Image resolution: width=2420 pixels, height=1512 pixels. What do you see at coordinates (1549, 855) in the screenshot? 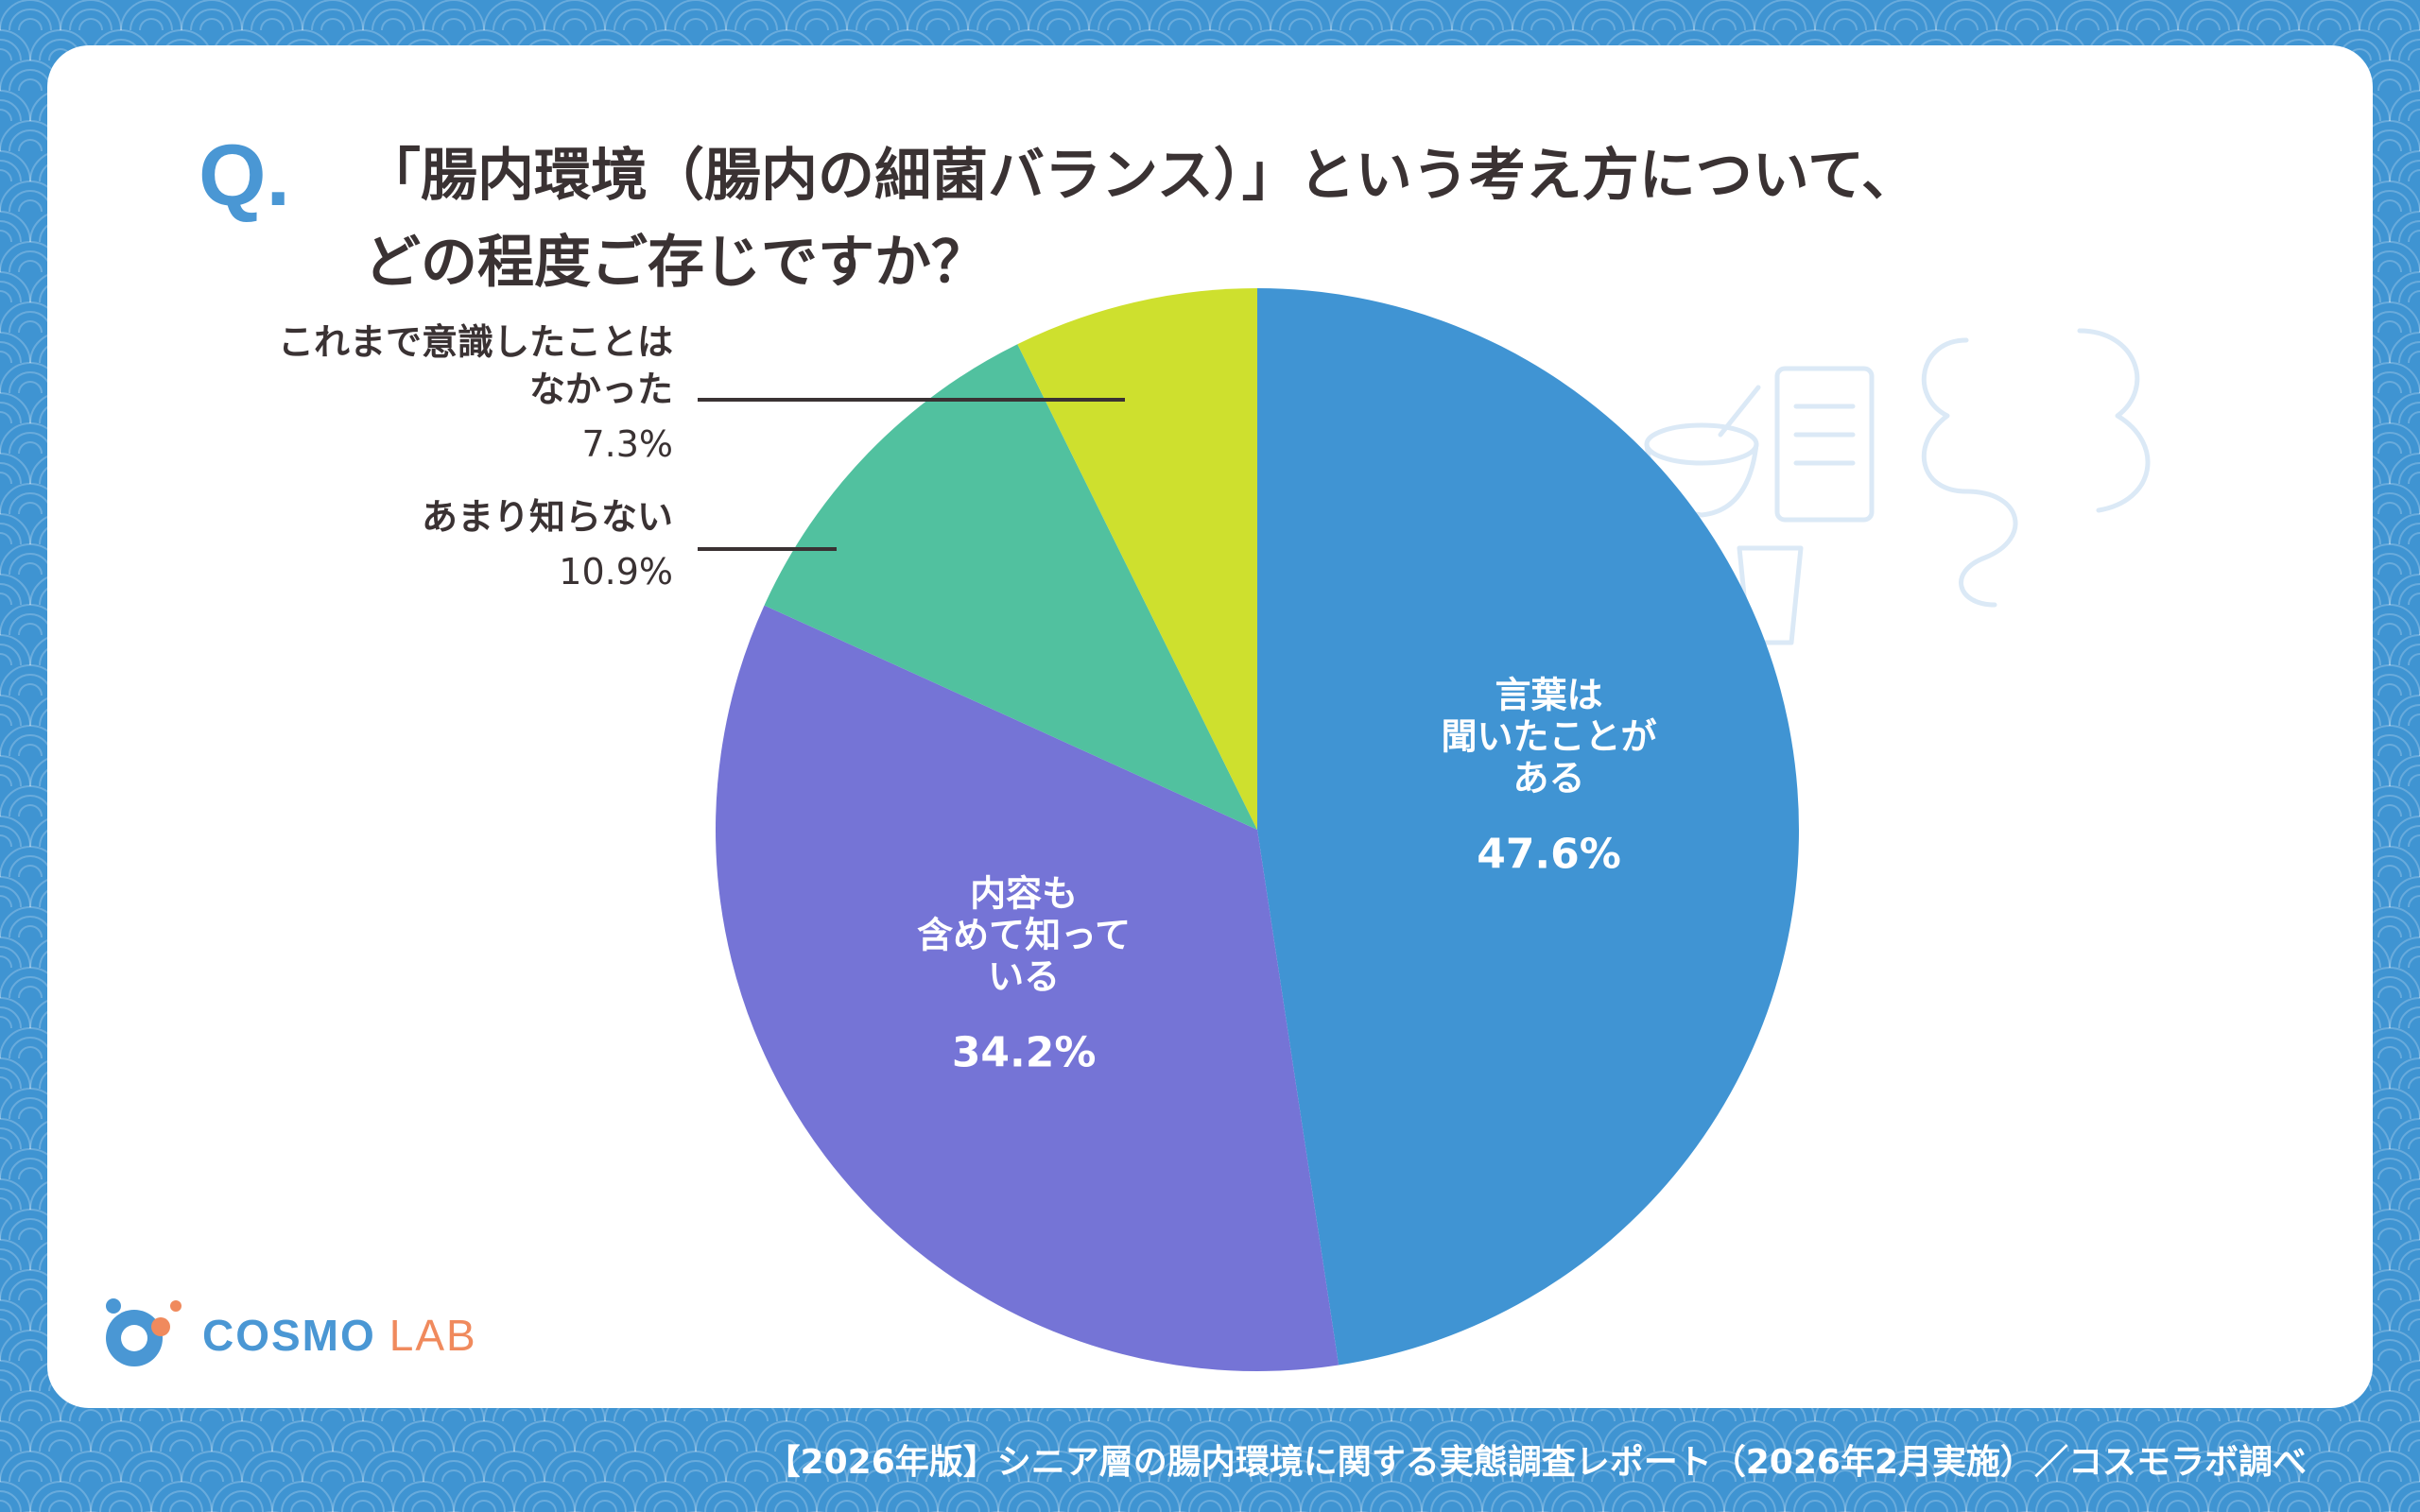
I see `slice-value: 47.6%` at bounding box center [1549, 855].